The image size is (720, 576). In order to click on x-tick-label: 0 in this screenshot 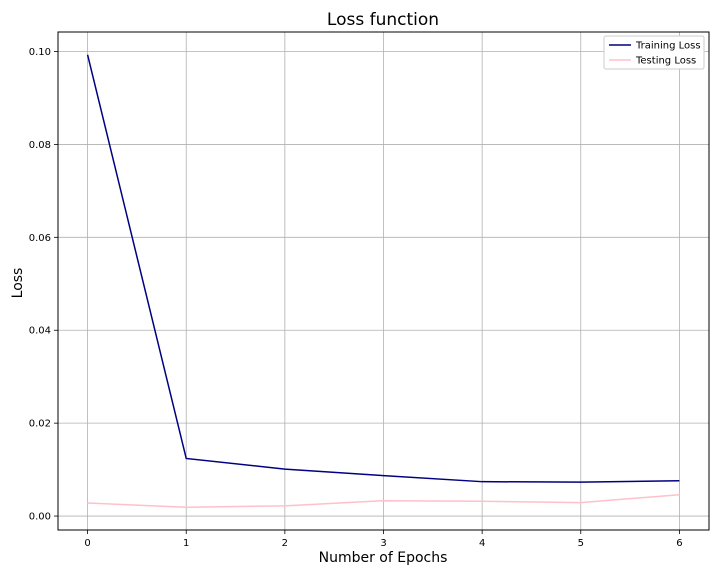, I will do `click(87, 543)`.